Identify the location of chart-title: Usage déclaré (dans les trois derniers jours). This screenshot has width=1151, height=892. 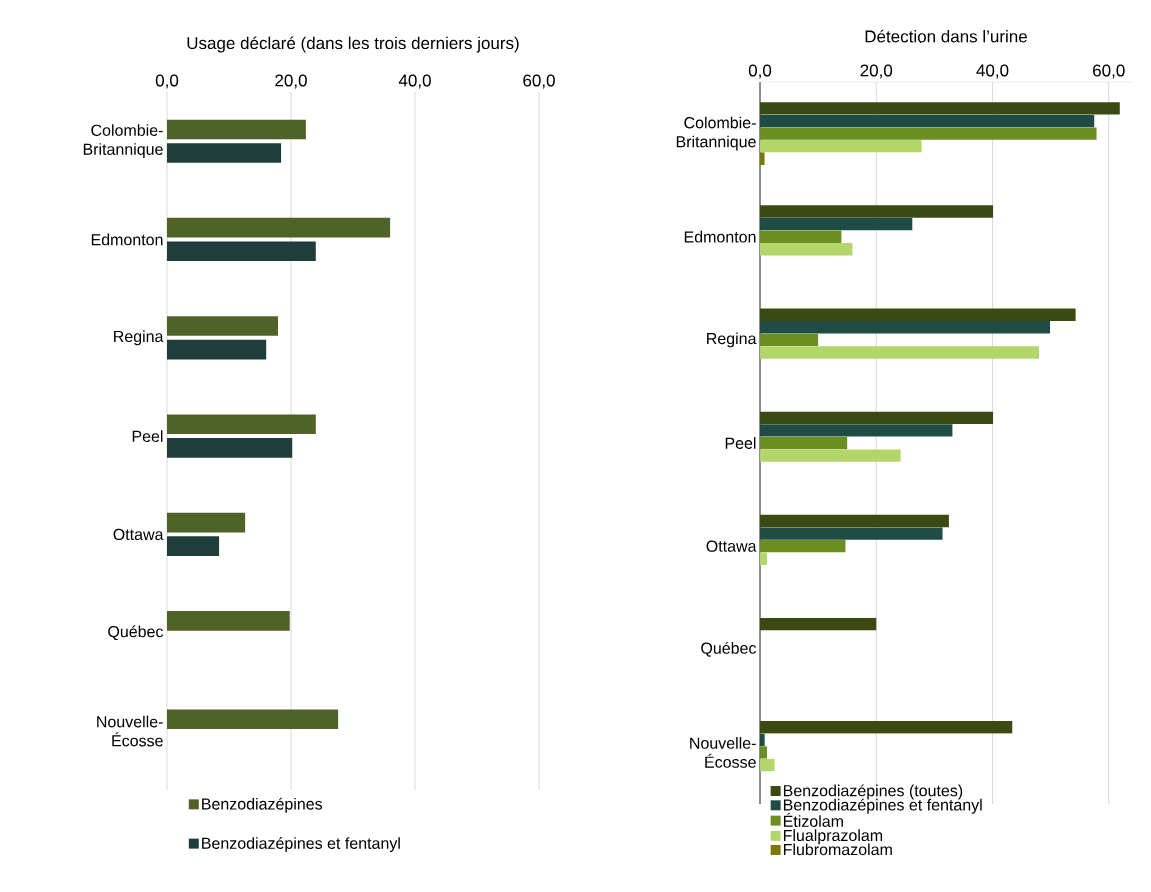
(353, 44).